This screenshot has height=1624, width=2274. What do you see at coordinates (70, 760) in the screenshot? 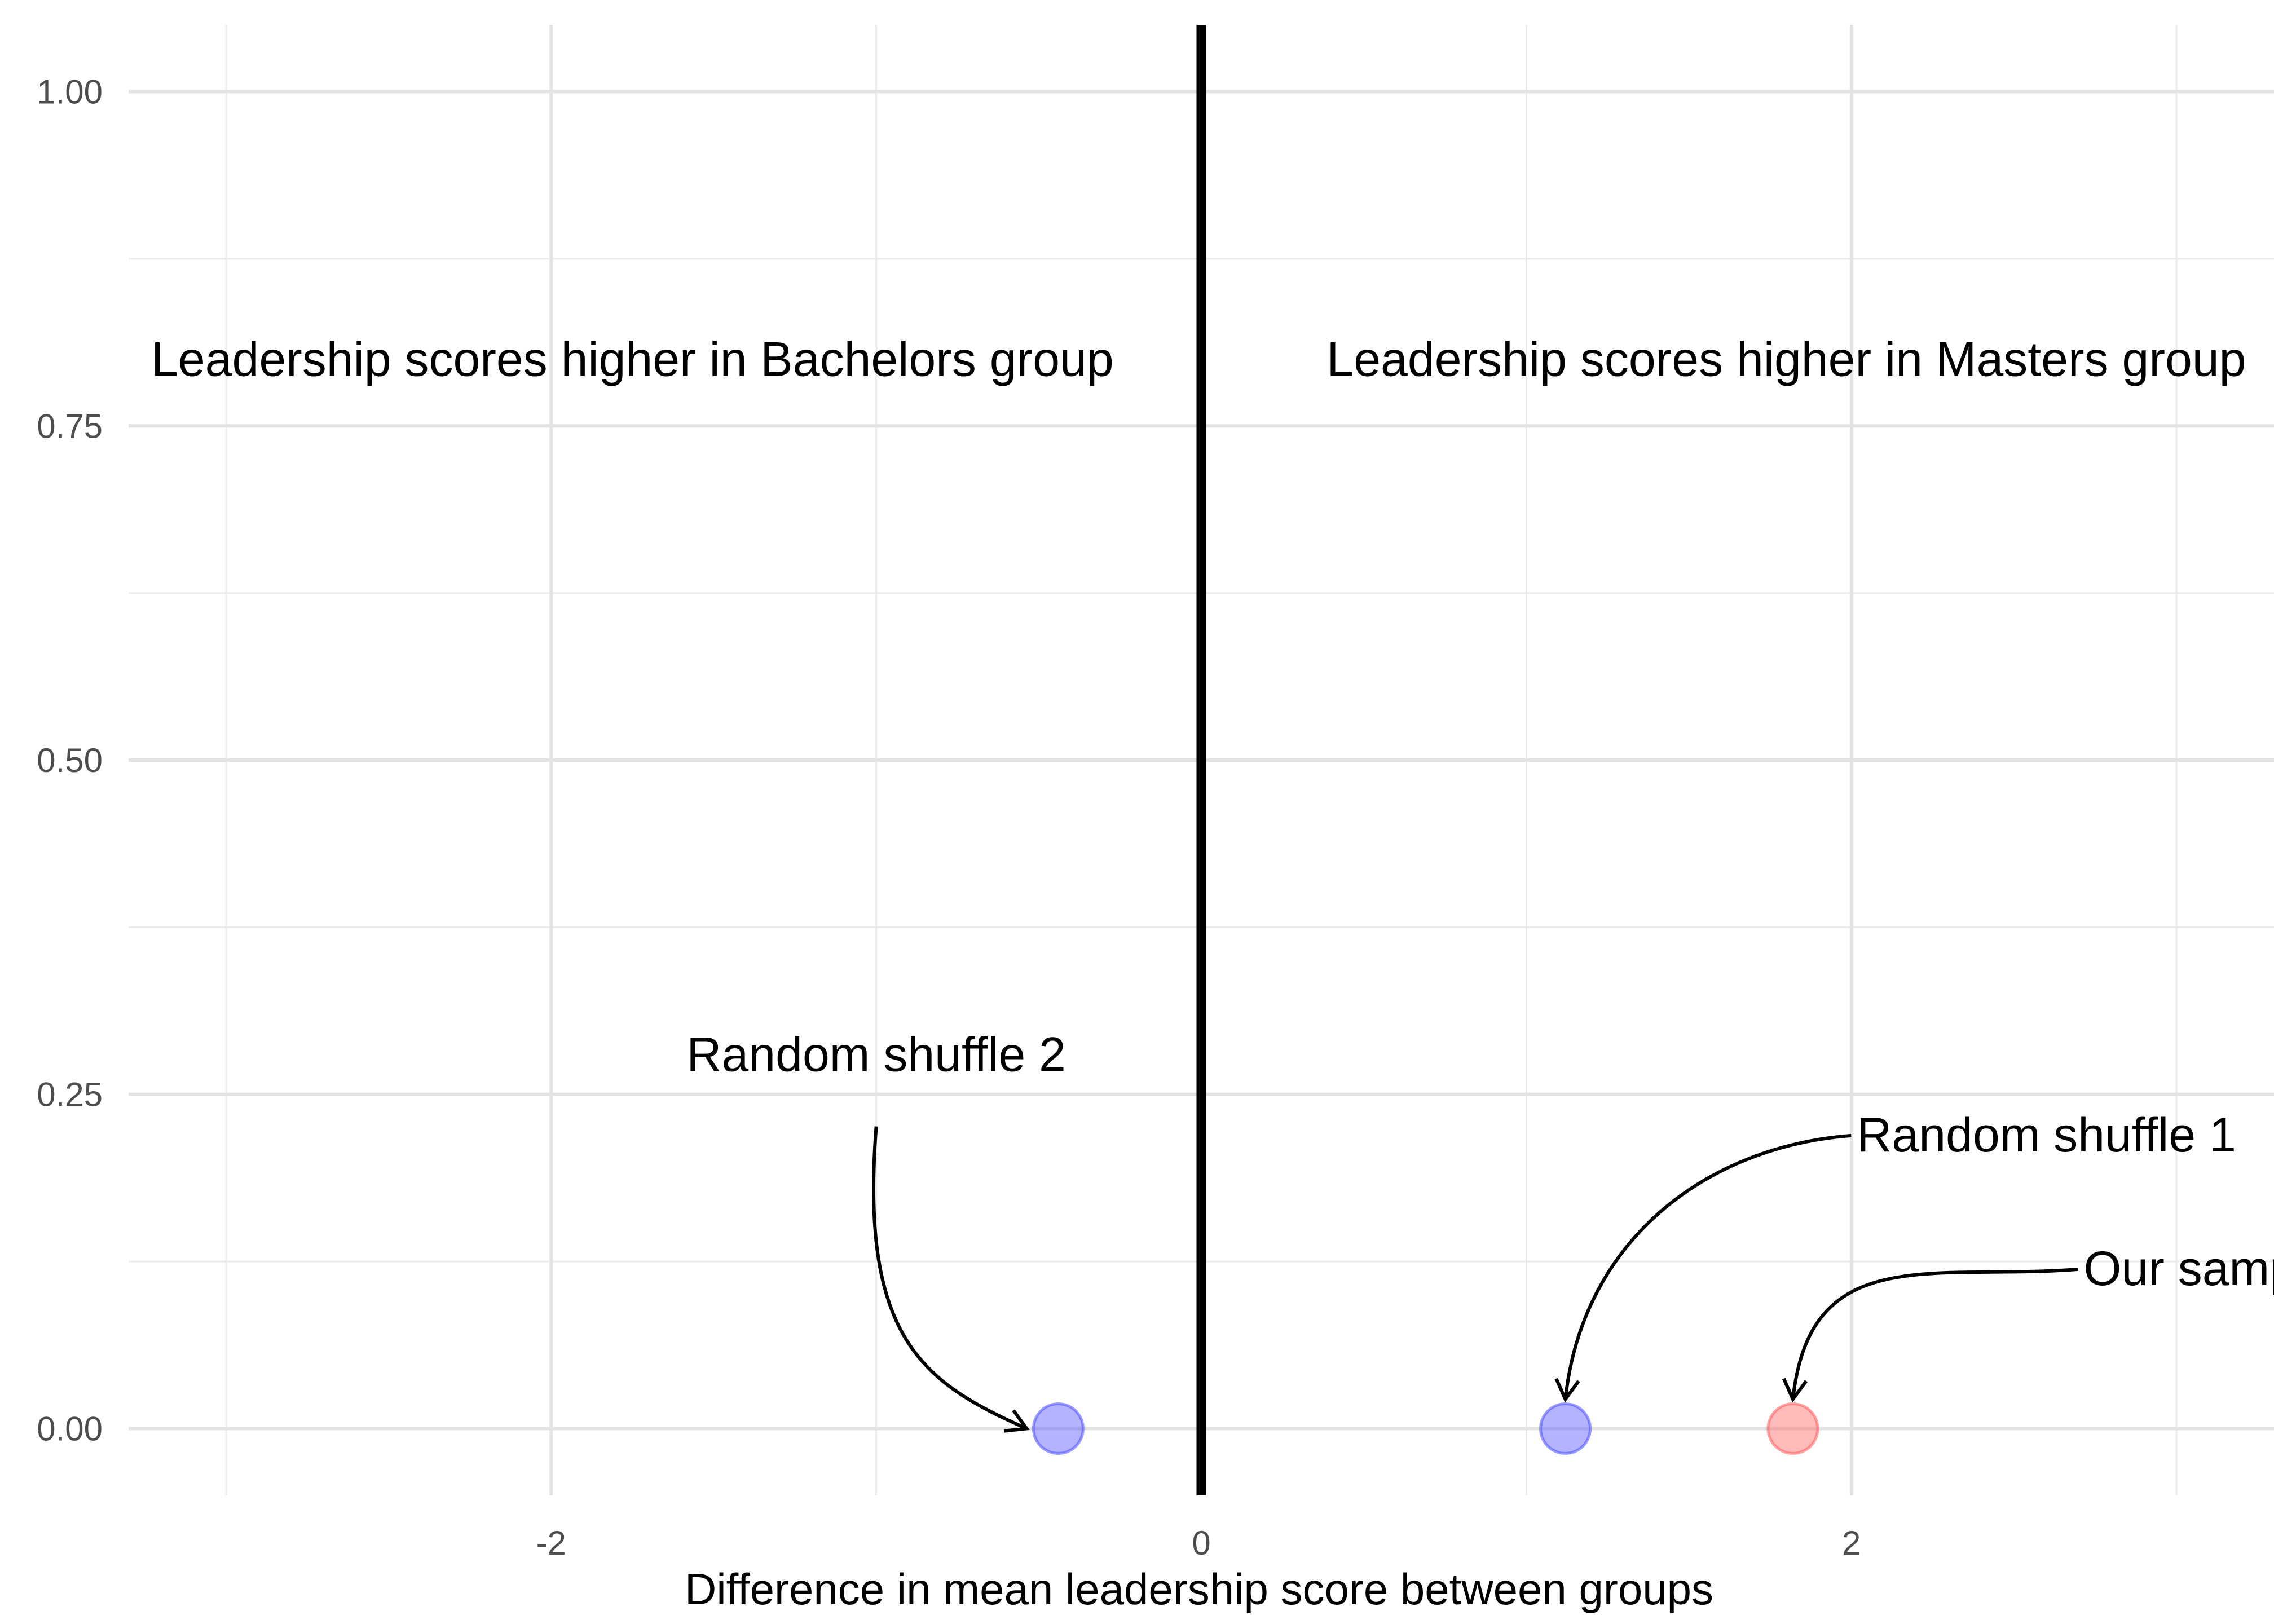
I see `y-tick-label: 0.50` at bounding box center [70, 760].